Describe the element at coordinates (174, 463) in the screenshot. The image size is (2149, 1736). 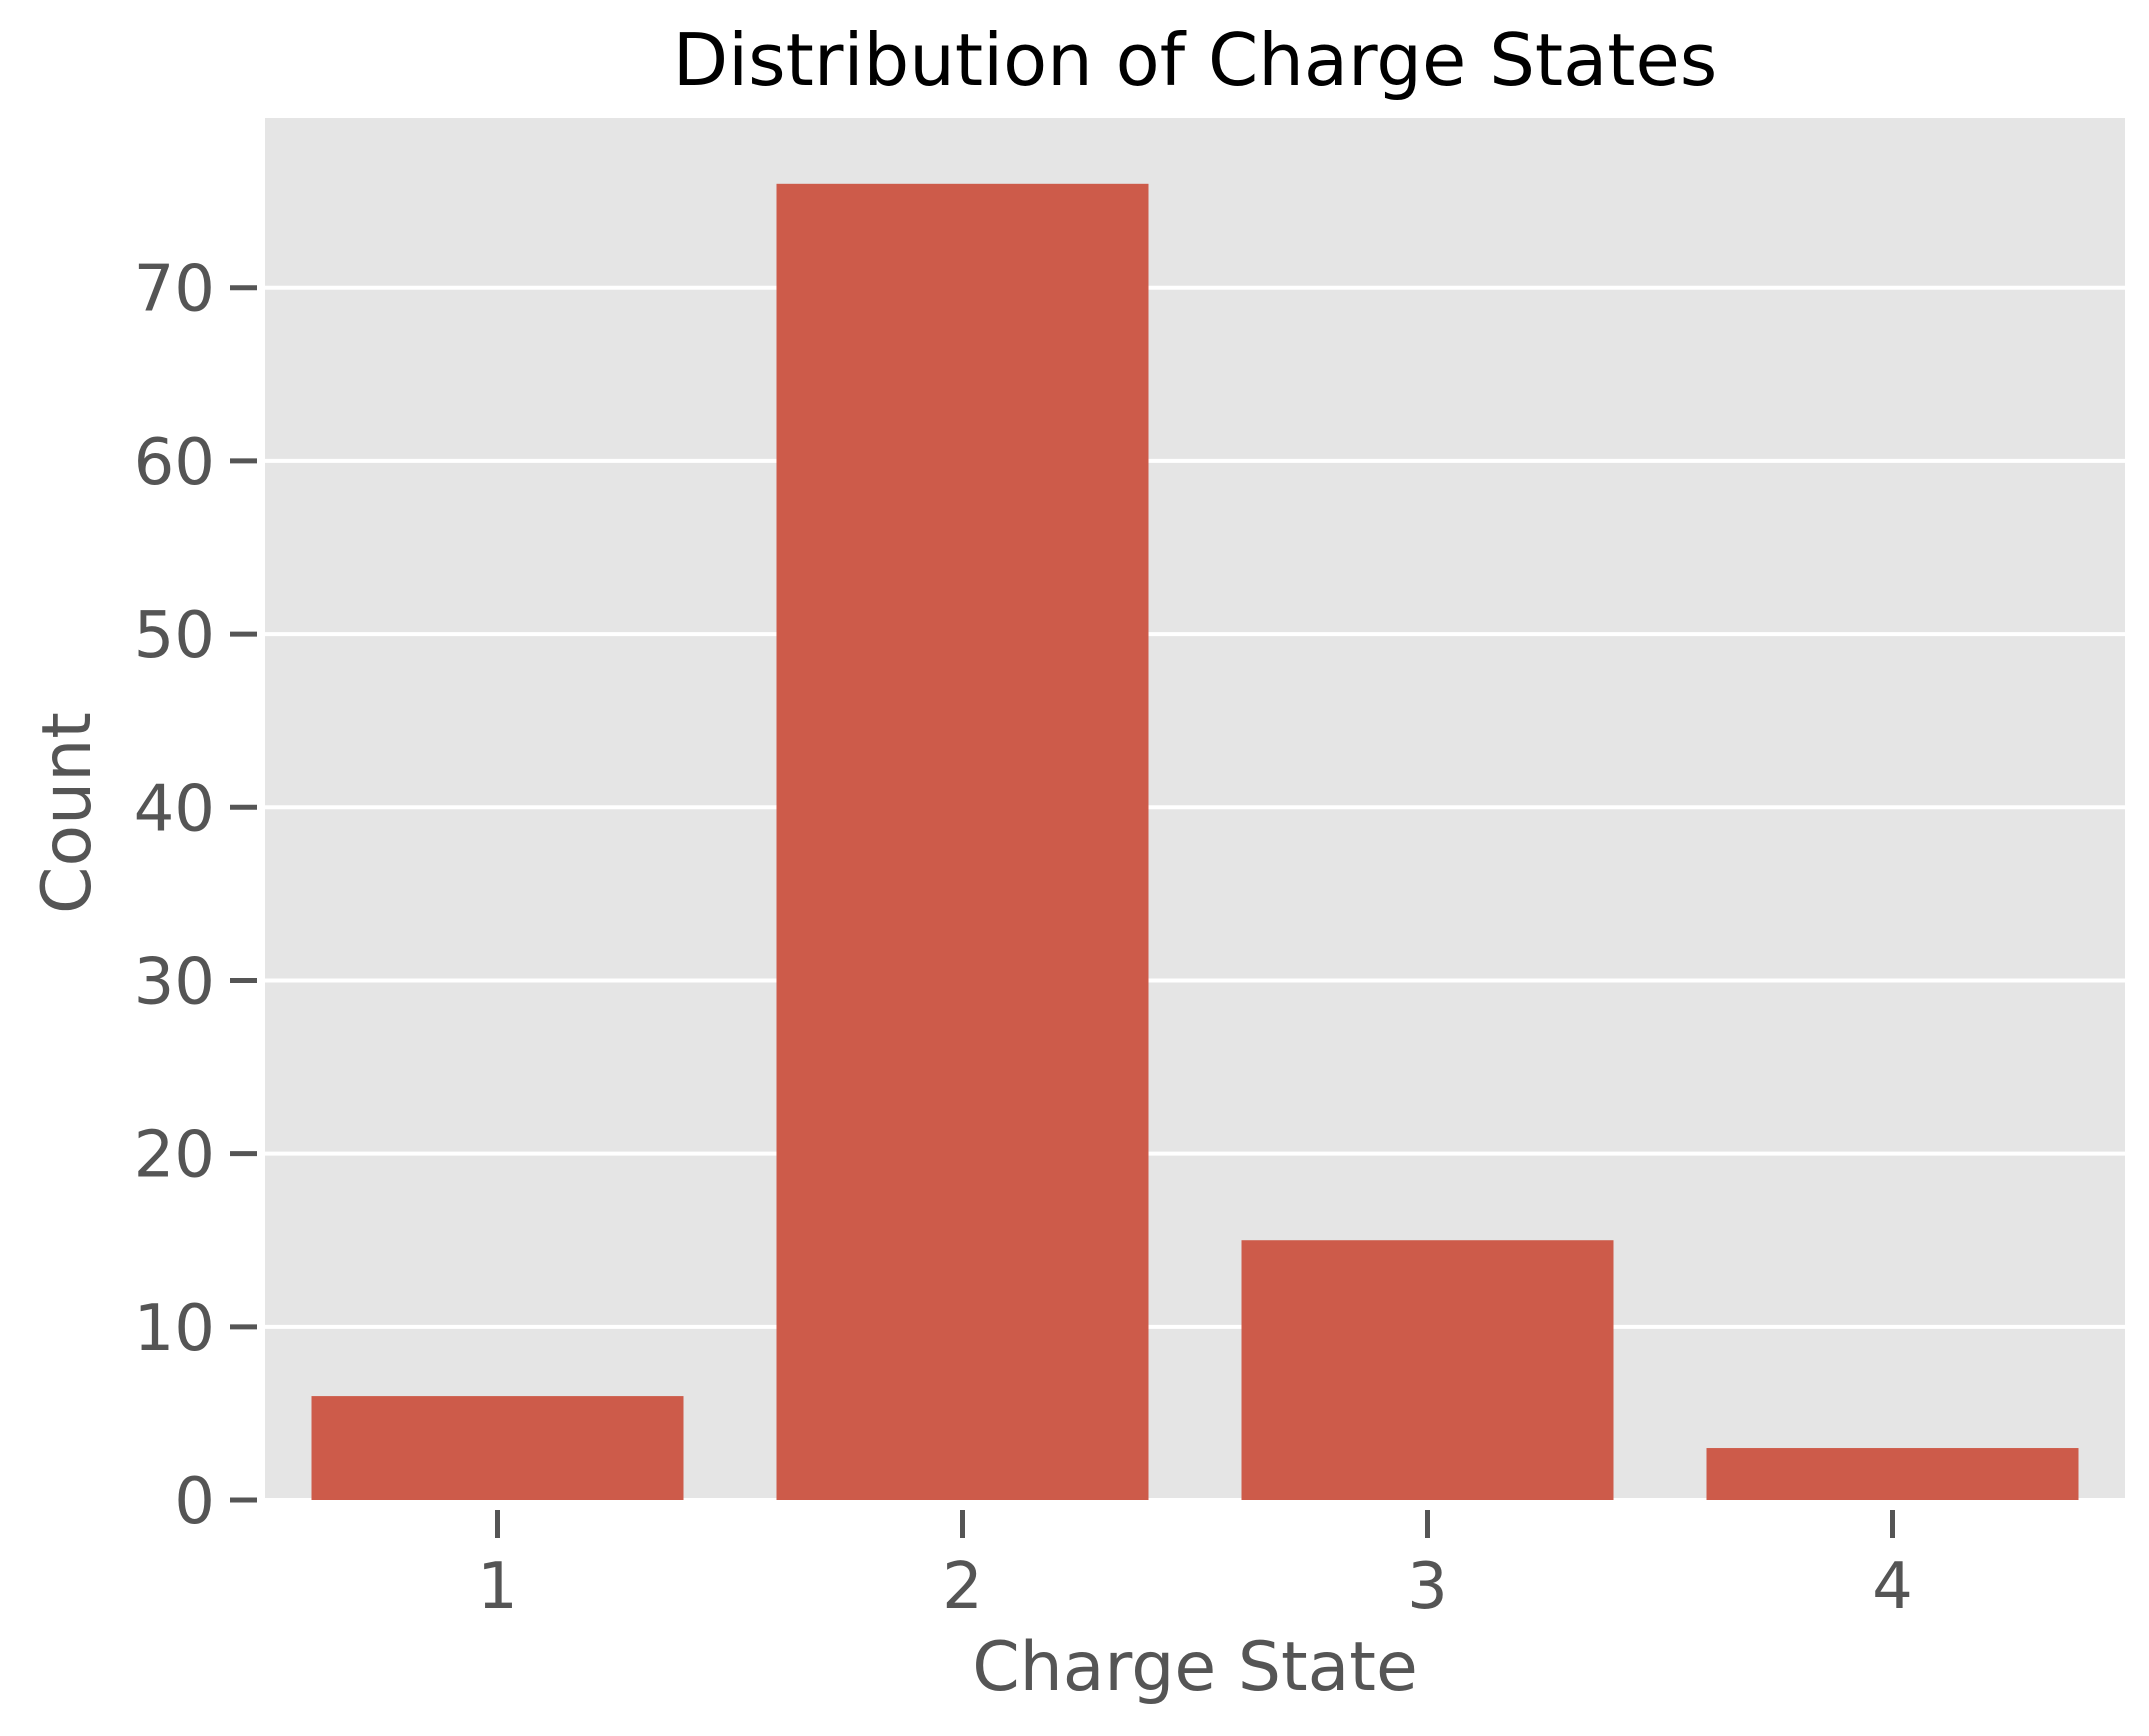
I see `y-tick-label: 60` at that location.